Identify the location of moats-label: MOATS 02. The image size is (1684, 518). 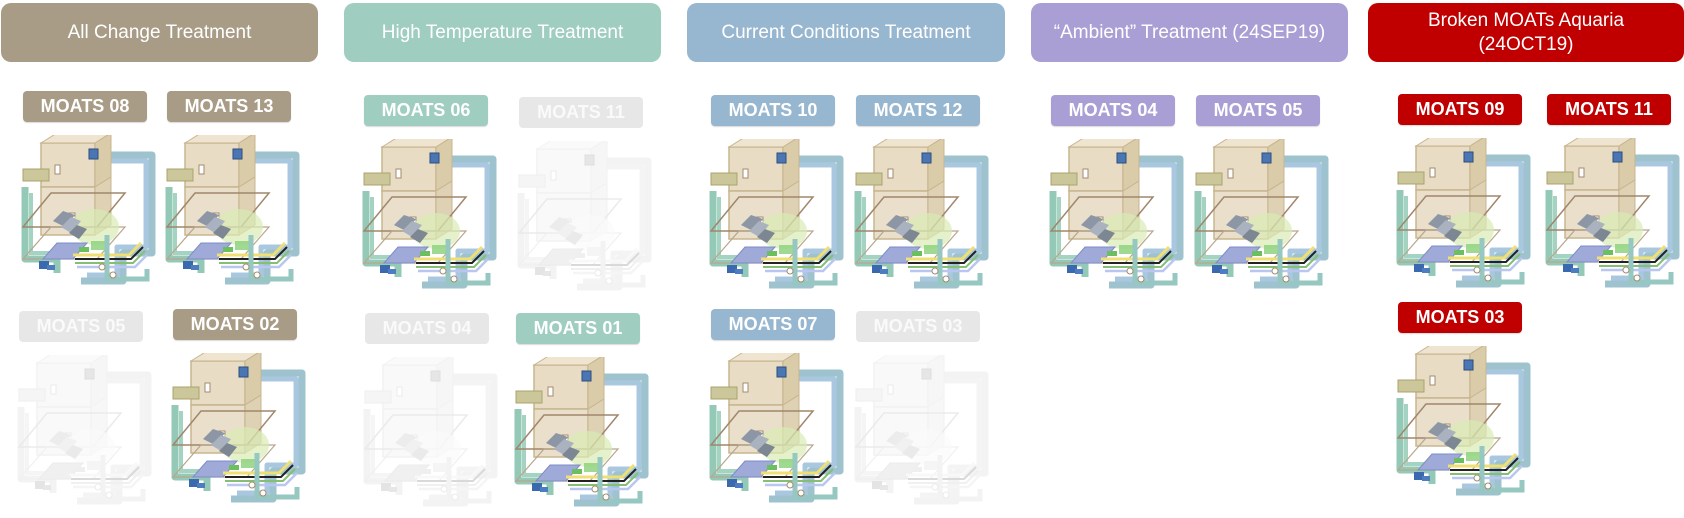
(235, 324).